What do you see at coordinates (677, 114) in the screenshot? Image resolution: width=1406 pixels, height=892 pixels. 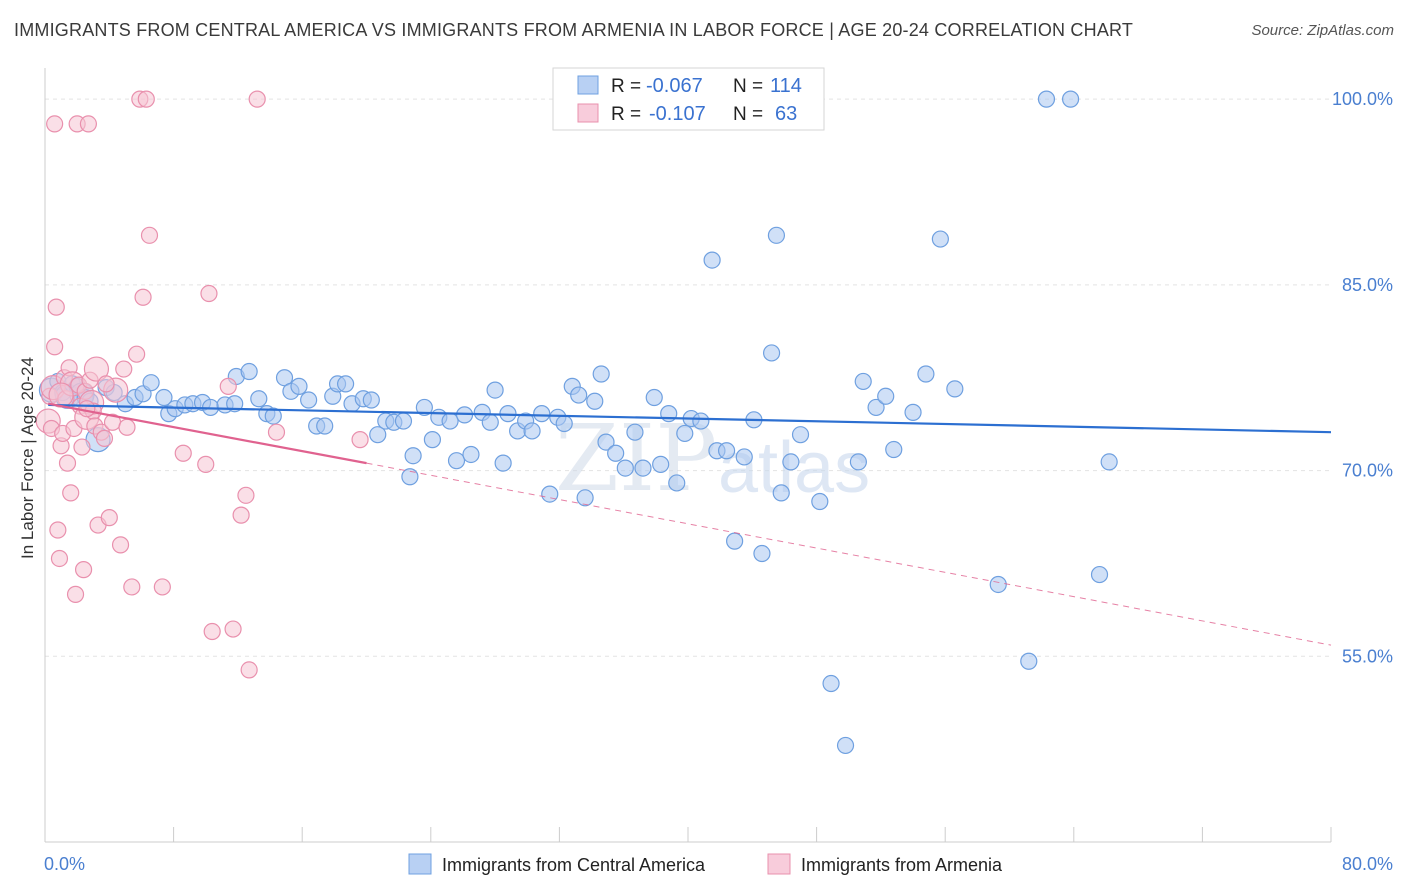 I see `legend-r-value-2: -0.107` at bounding box center [677, 114].